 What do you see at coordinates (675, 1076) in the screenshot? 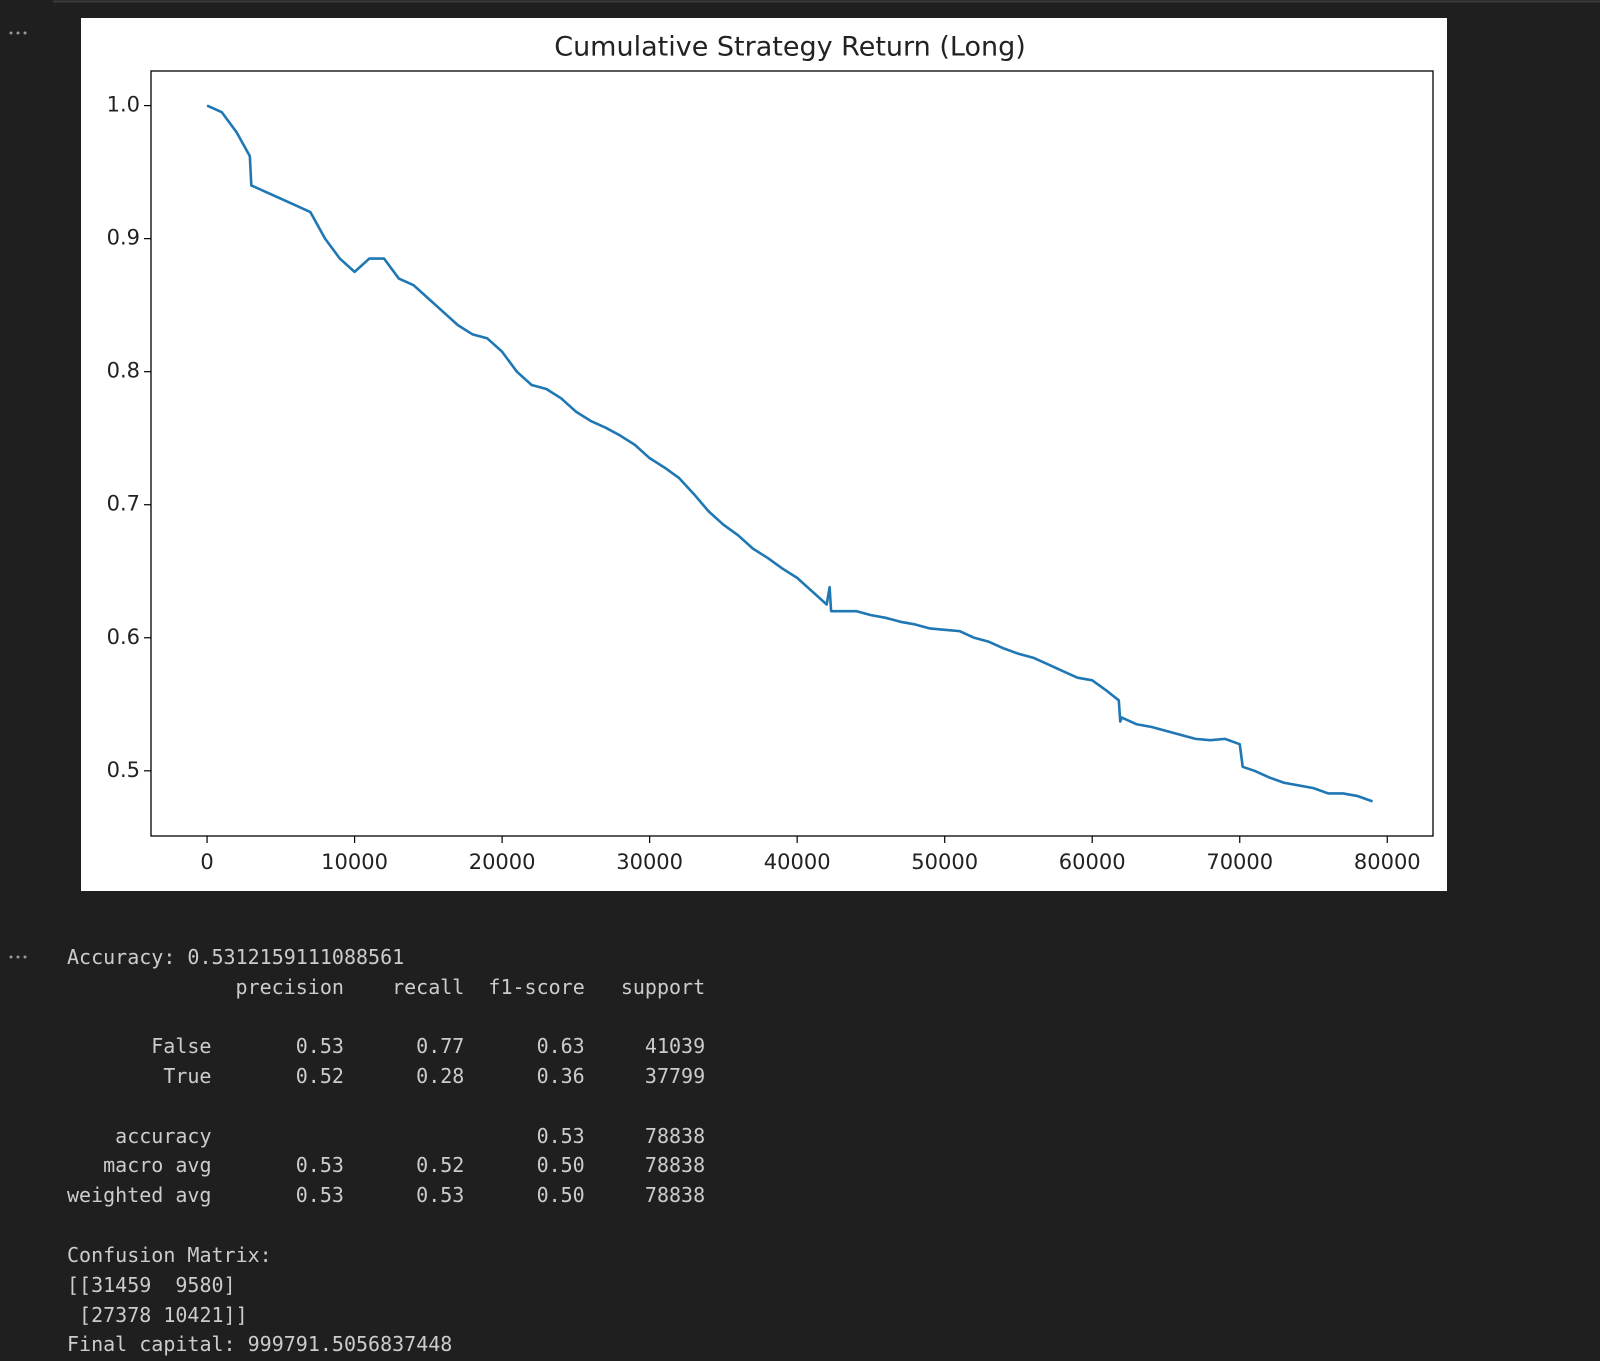
I see `report-cell: 37799` at bounding box center [675, 1076].